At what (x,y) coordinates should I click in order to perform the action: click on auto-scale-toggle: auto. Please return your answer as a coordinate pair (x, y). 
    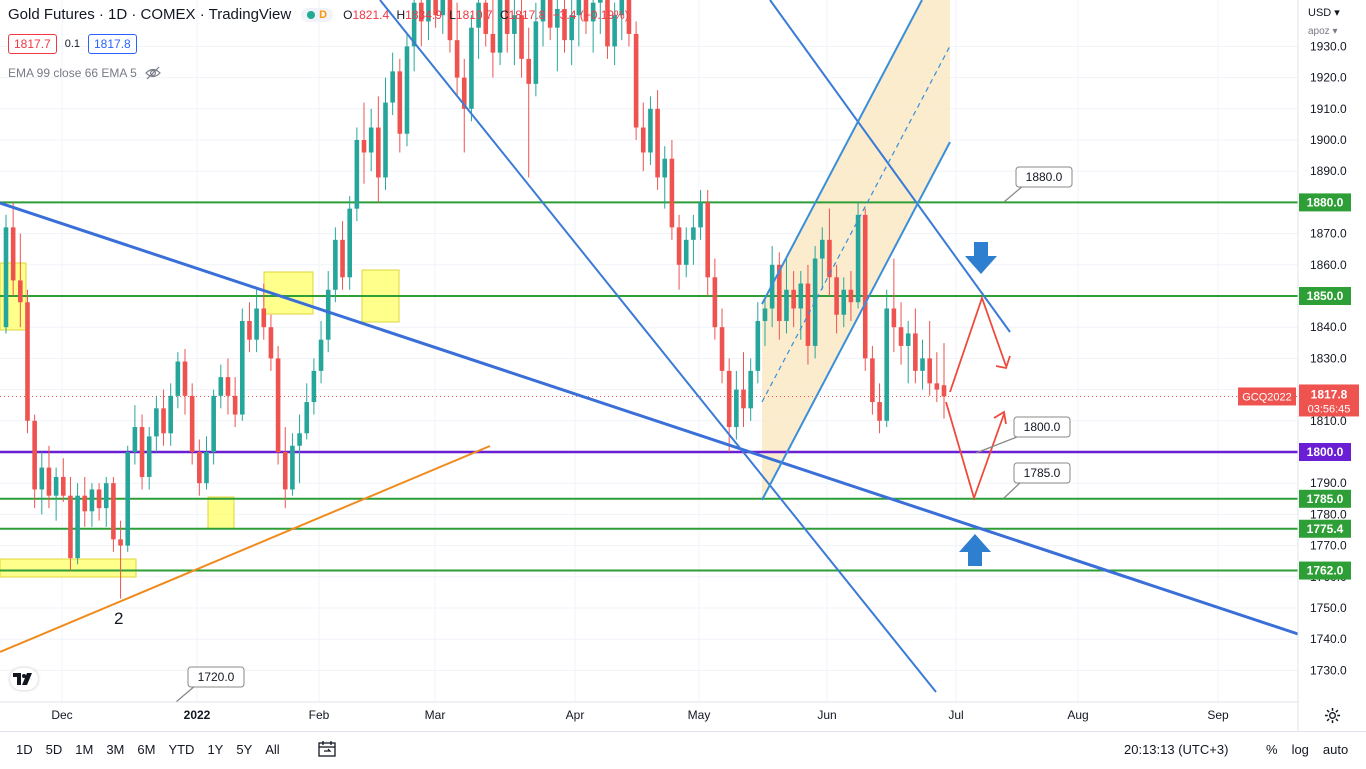
    Looking at the image, I should click on (1335, 749).